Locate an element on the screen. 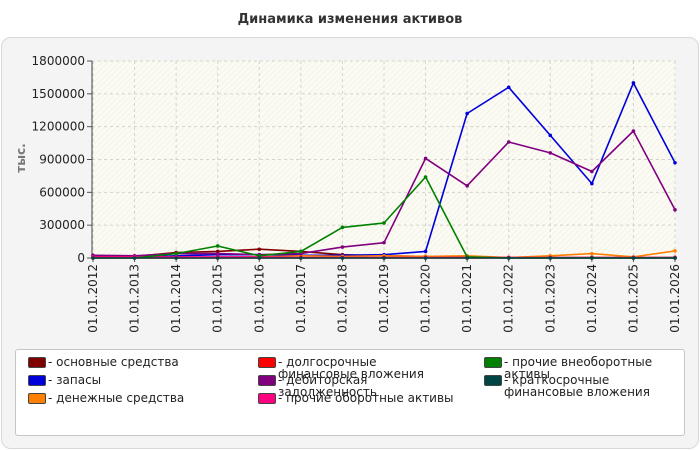 This screenshot has height=450, width=700. y-tick-label: 0 is located at coordinates (81, 258).